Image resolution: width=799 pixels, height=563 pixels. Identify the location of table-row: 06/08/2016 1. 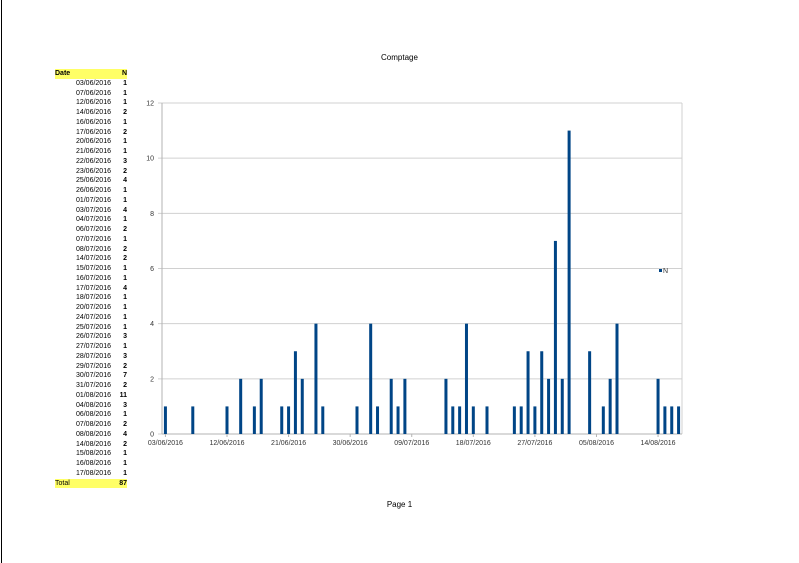
(91, 415).